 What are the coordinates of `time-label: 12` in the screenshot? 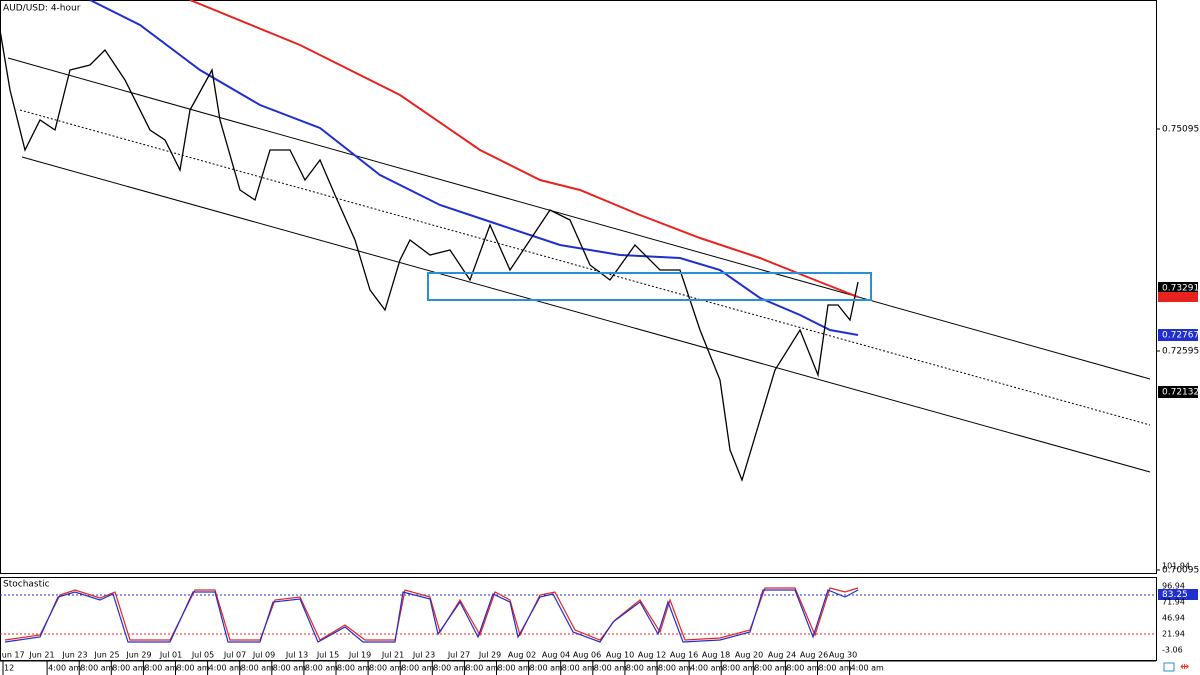 It's located at (9, 668).